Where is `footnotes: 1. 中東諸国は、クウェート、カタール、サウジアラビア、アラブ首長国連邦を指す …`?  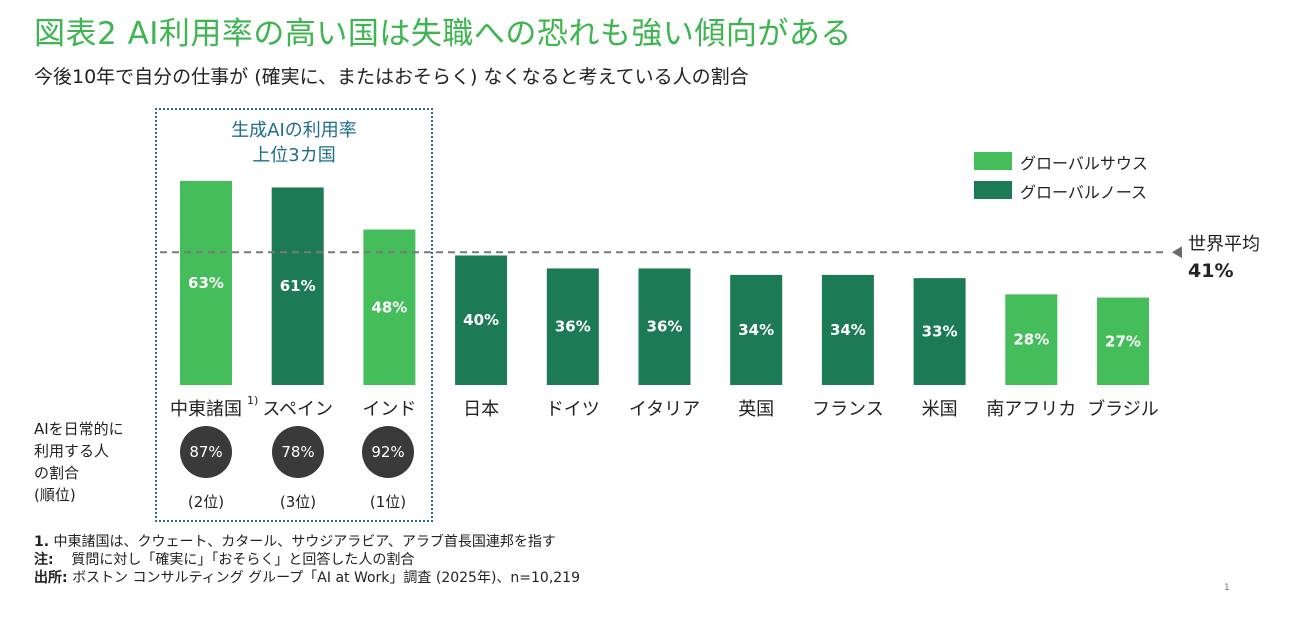 footnotes: 1. 中東諸国は、クウェート、カタール、サウジアラビア、アラブ首長国連邦を指す … is located at coordinates (307, 560).